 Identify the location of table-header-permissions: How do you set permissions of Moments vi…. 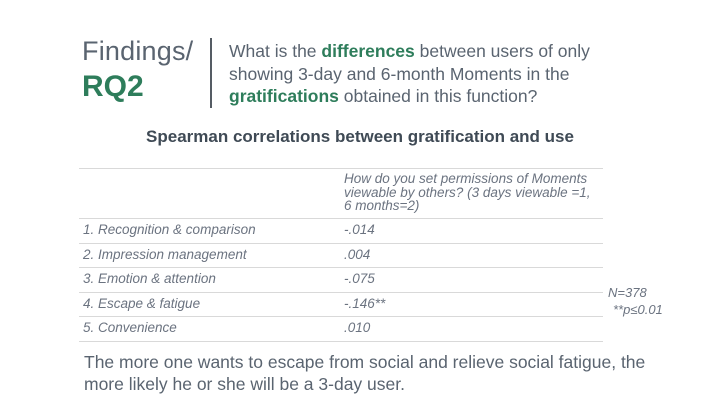
(471, 193).